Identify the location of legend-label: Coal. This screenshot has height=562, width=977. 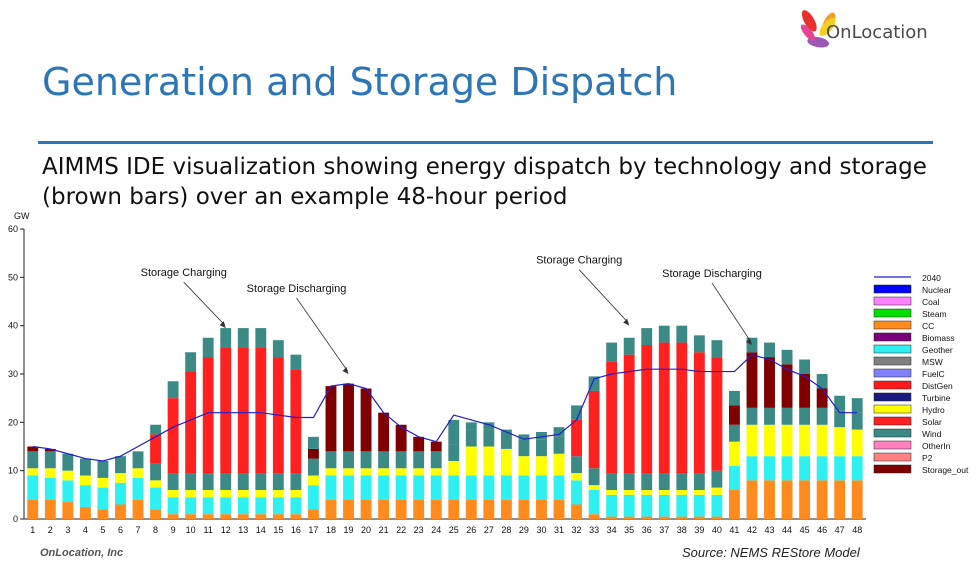
(931, 302).